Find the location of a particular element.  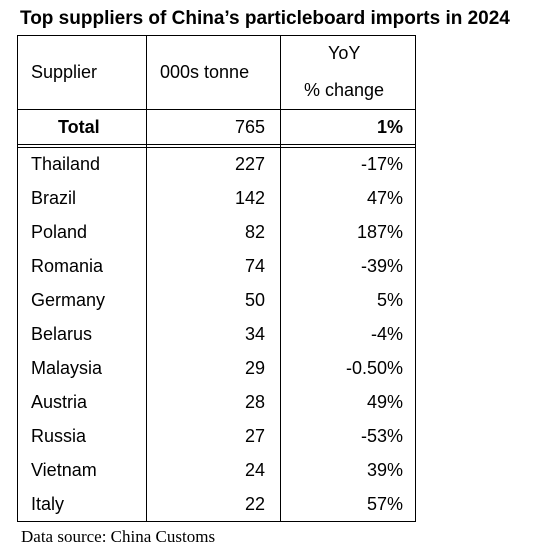

table-row-volume: 82 is located at coordinates (254, 232).